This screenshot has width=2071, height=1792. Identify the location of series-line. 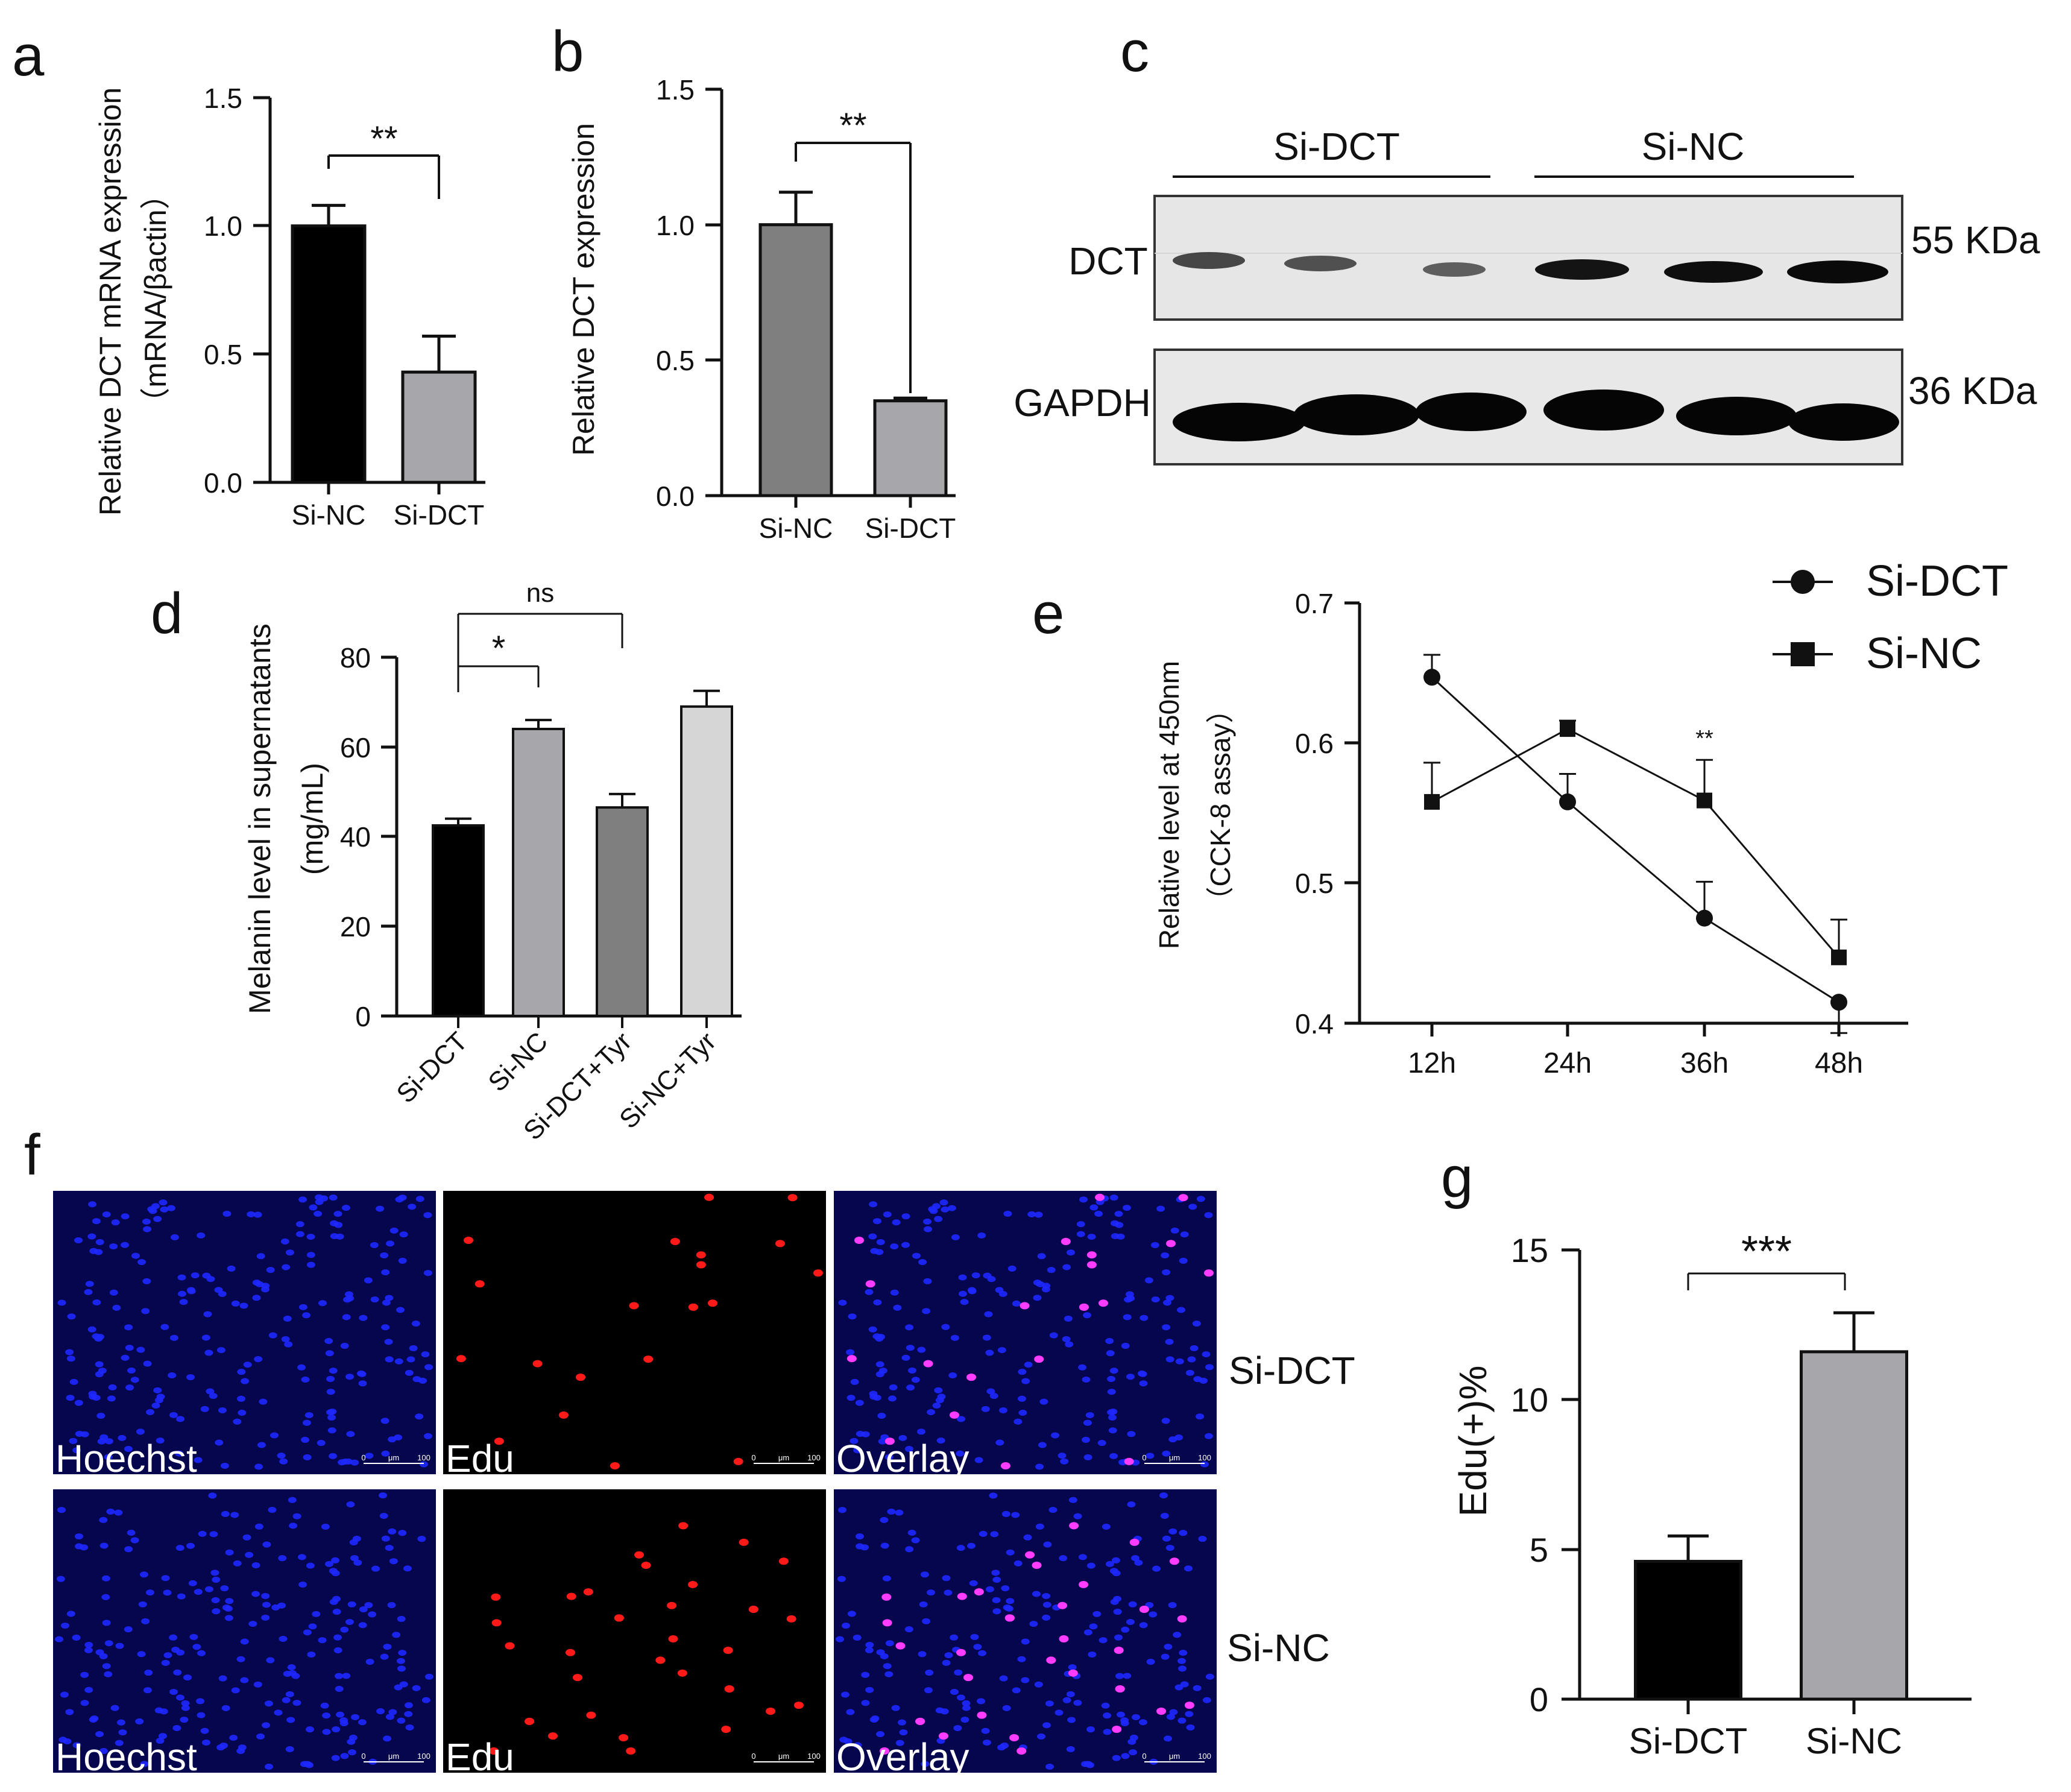
(1635, 840).